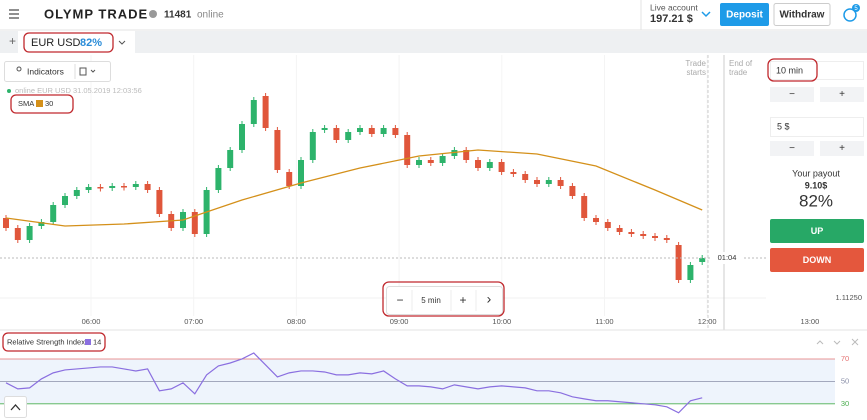 This screenshot has width=867, height=420. I want to click on rsi-line, so click(354, 383).